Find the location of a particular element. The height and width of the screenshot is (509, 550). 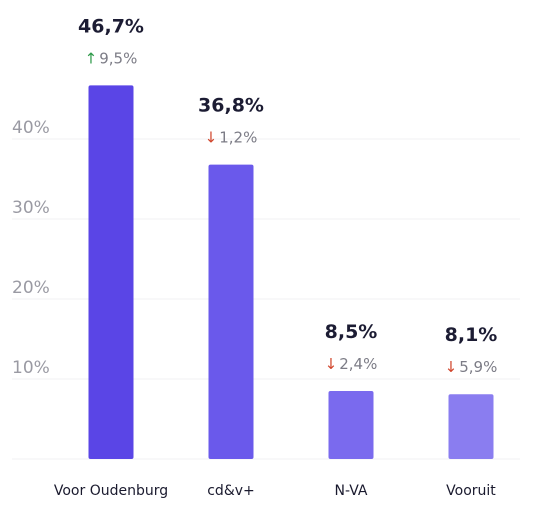

arrow-up-icon: ↑ is located at coordinates (91, 58).